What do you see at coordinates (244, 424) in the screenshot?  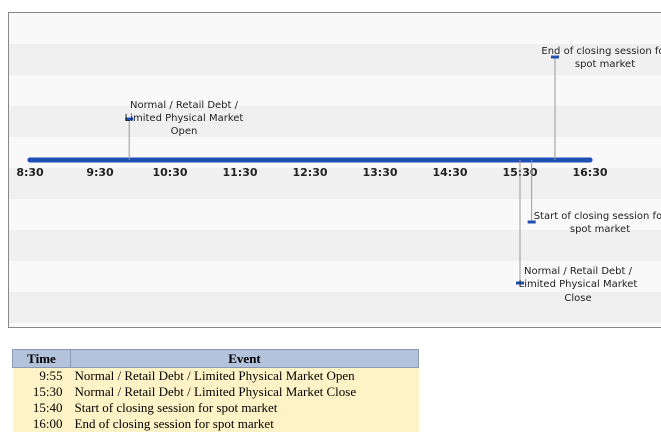 I see `event-cell: End of closing session for spot market` at bounding box center [244, 424].